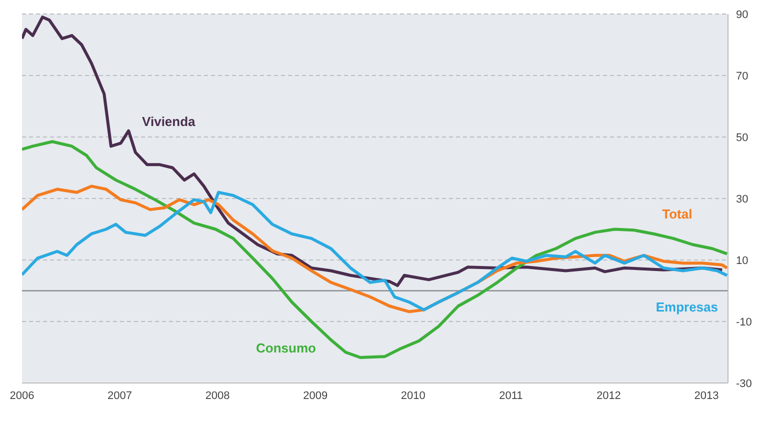 This screenshot has width=779, height=424. I want to click on x-tick-label: 2007, so click(120, 396).